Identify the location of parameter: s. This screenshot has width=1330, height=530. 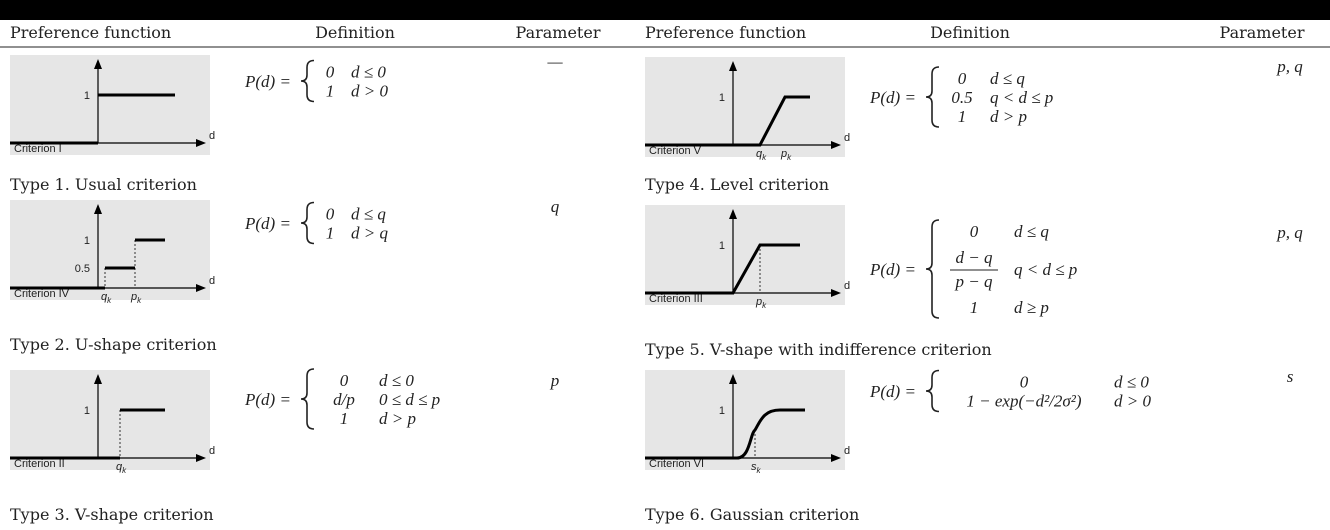
(1290, 376).